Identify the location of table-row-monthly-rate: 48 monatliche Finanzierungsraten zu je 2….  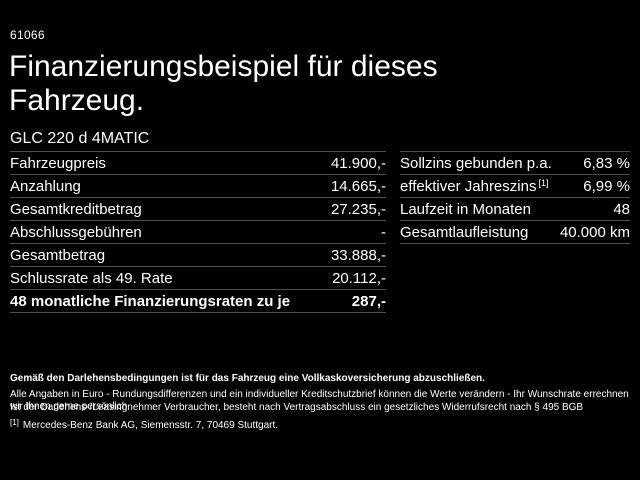
(198, 301).